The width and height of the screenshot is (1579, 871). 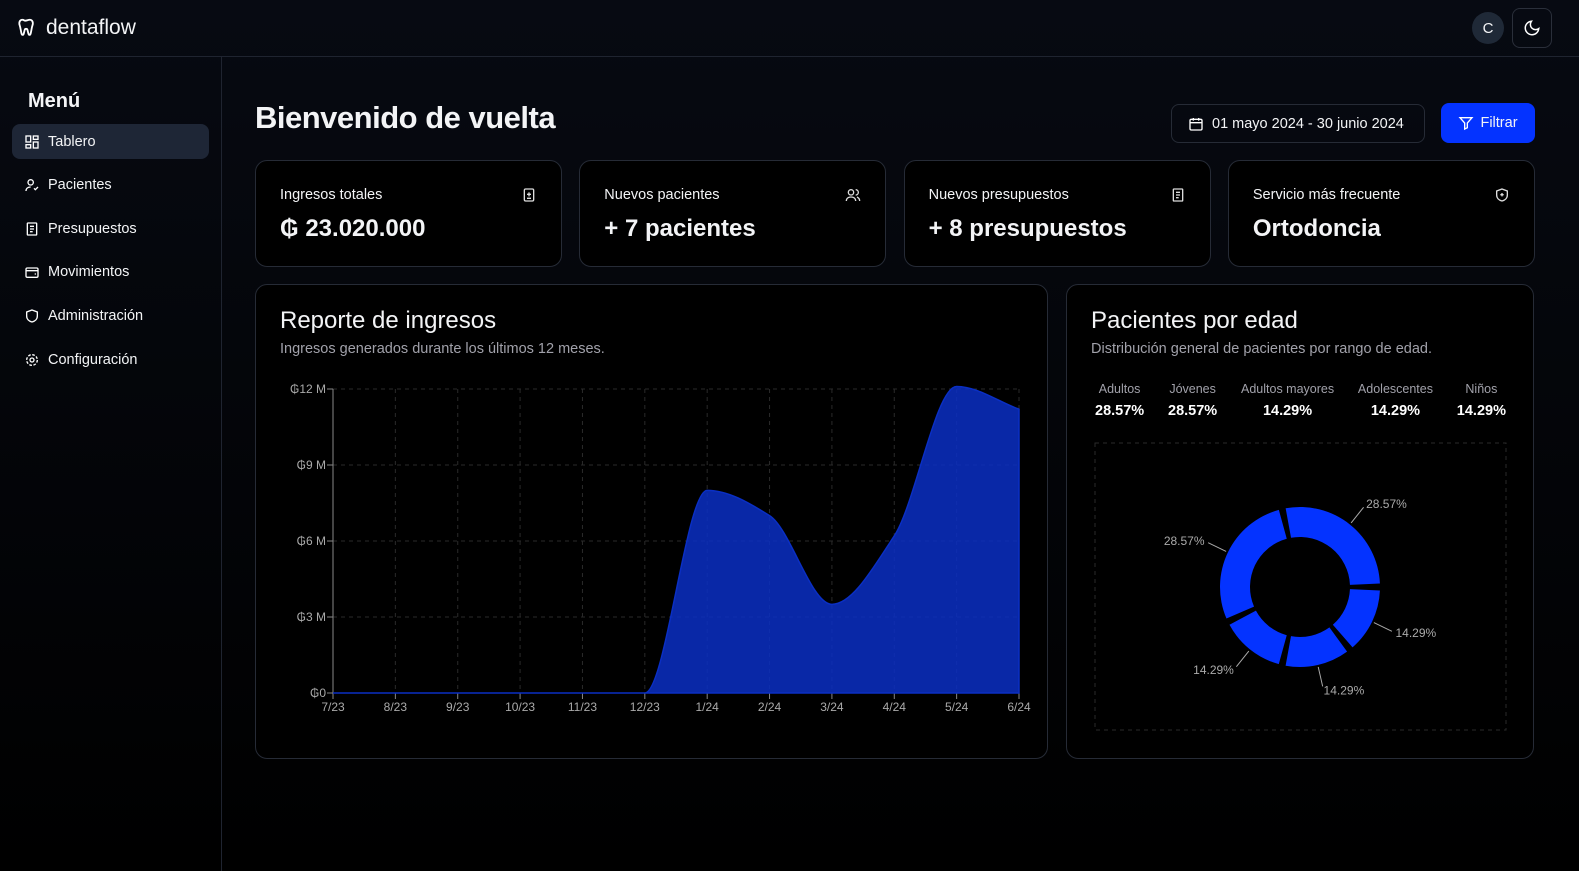 What do you see at coordinates (1119, 389) in the screenshot?
I see `legend-name: Adultos` at bounding box center [1119, 389].